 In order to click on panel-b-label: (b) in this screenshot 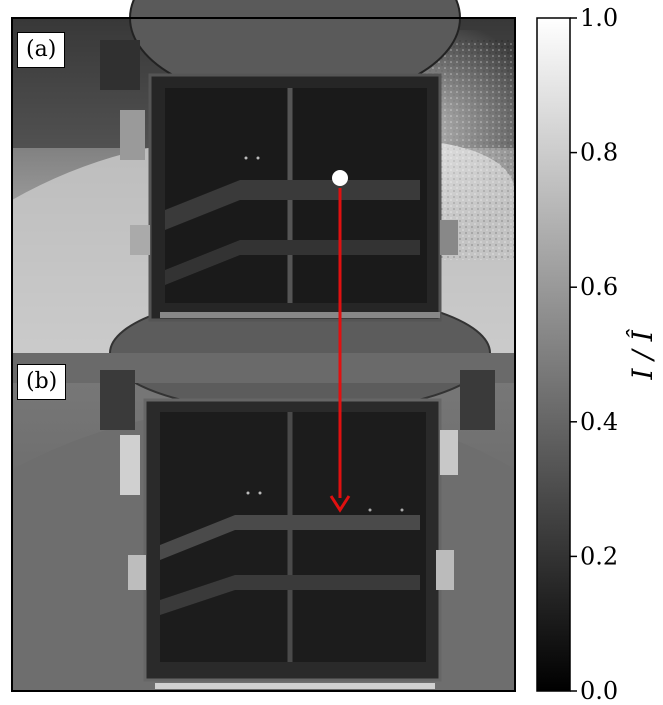, I will do `click(42, 382)`.